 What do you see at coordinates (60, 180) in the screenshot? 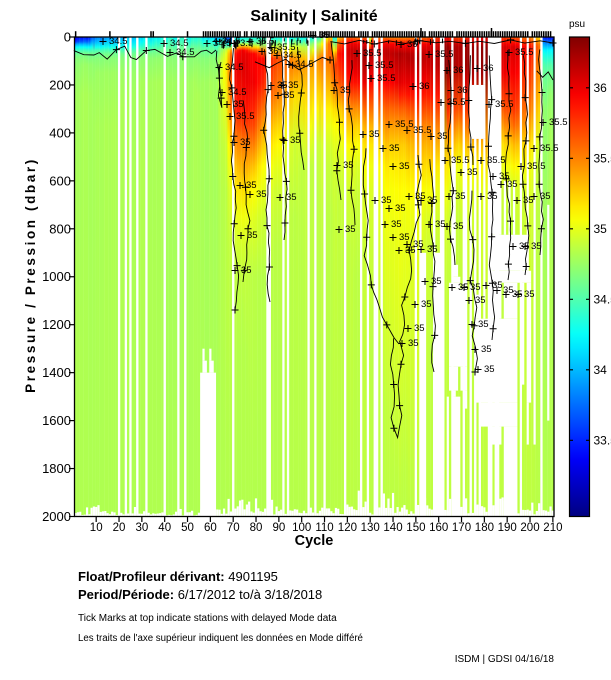
I see `svg-text: 600` at bounding box center [60, 180].